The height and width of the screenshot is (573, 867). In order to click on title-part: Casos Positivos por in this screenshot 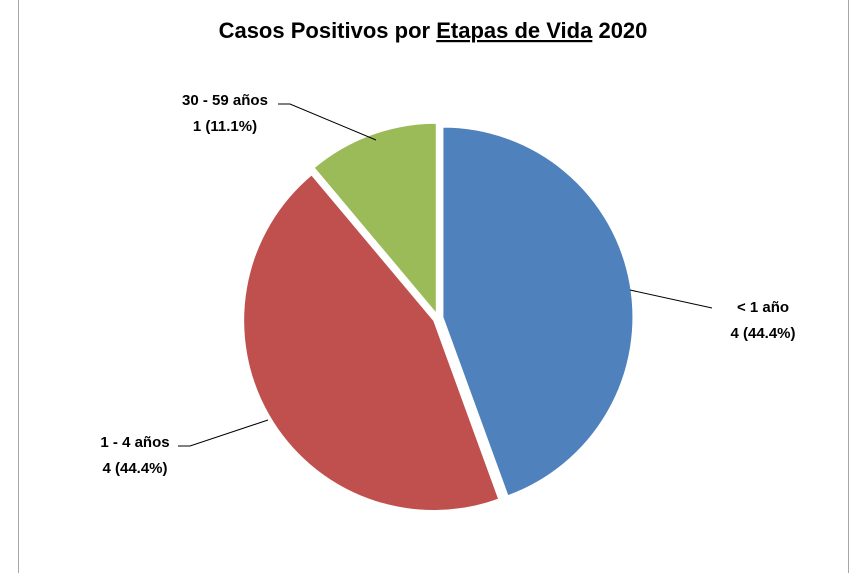, I will do `click(325, 30)`.